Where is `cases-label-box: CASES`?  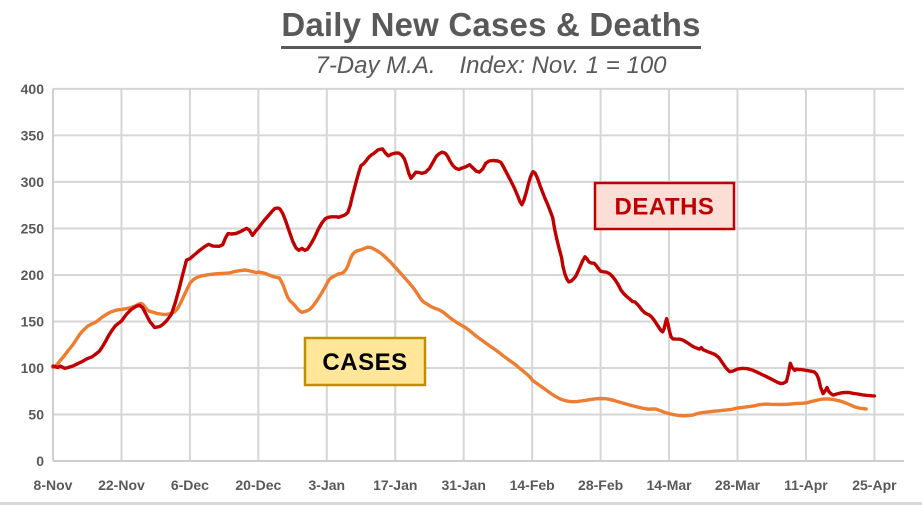 cases-label-box: CASES is located at coordinates (365, 361).